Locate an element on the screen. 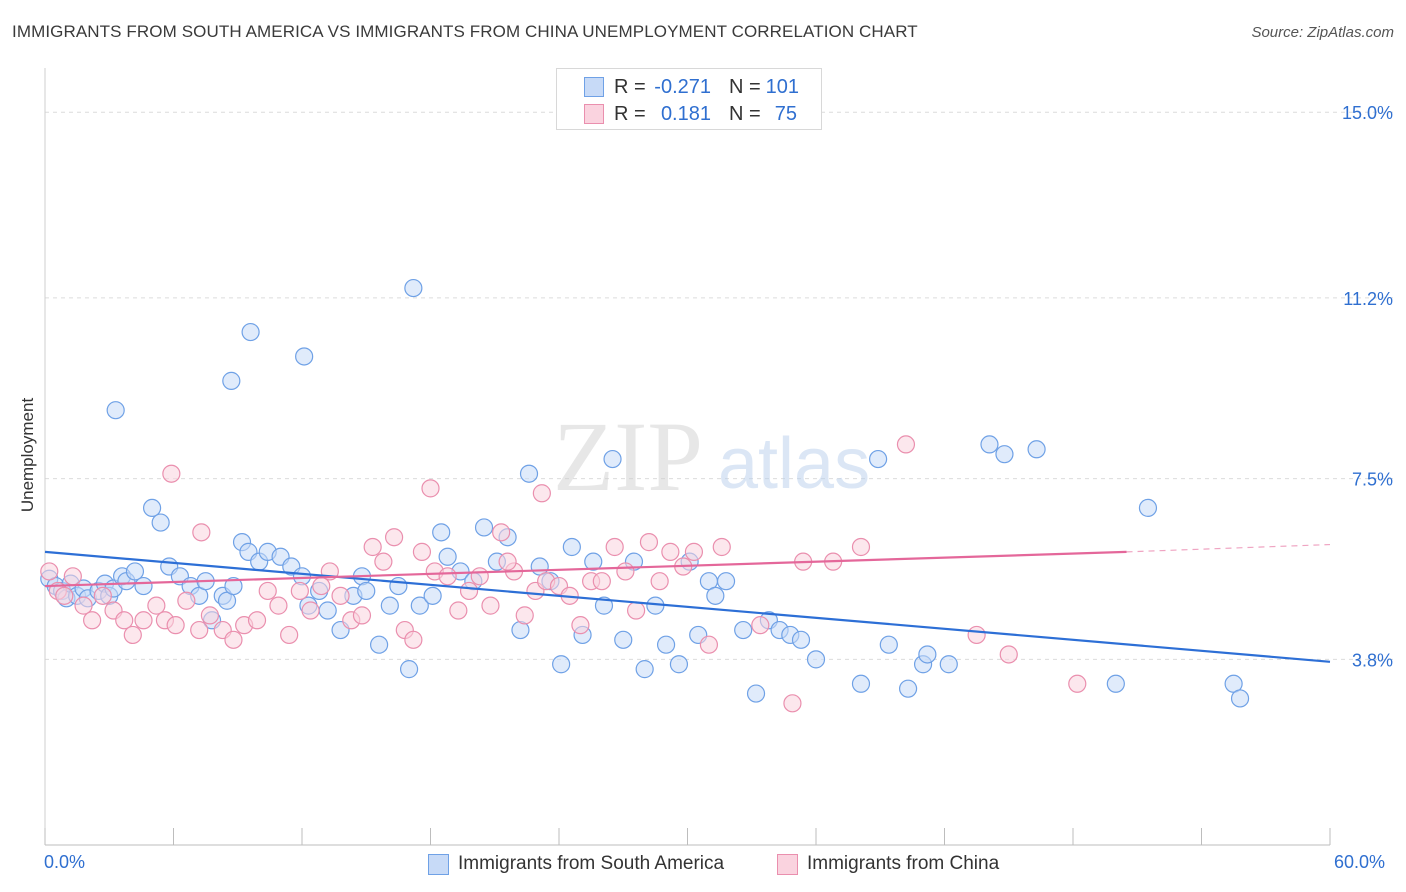 The width and height of the screenshot is (1406, 892). r-value: -0.271 is located at coordinates (682, 87).